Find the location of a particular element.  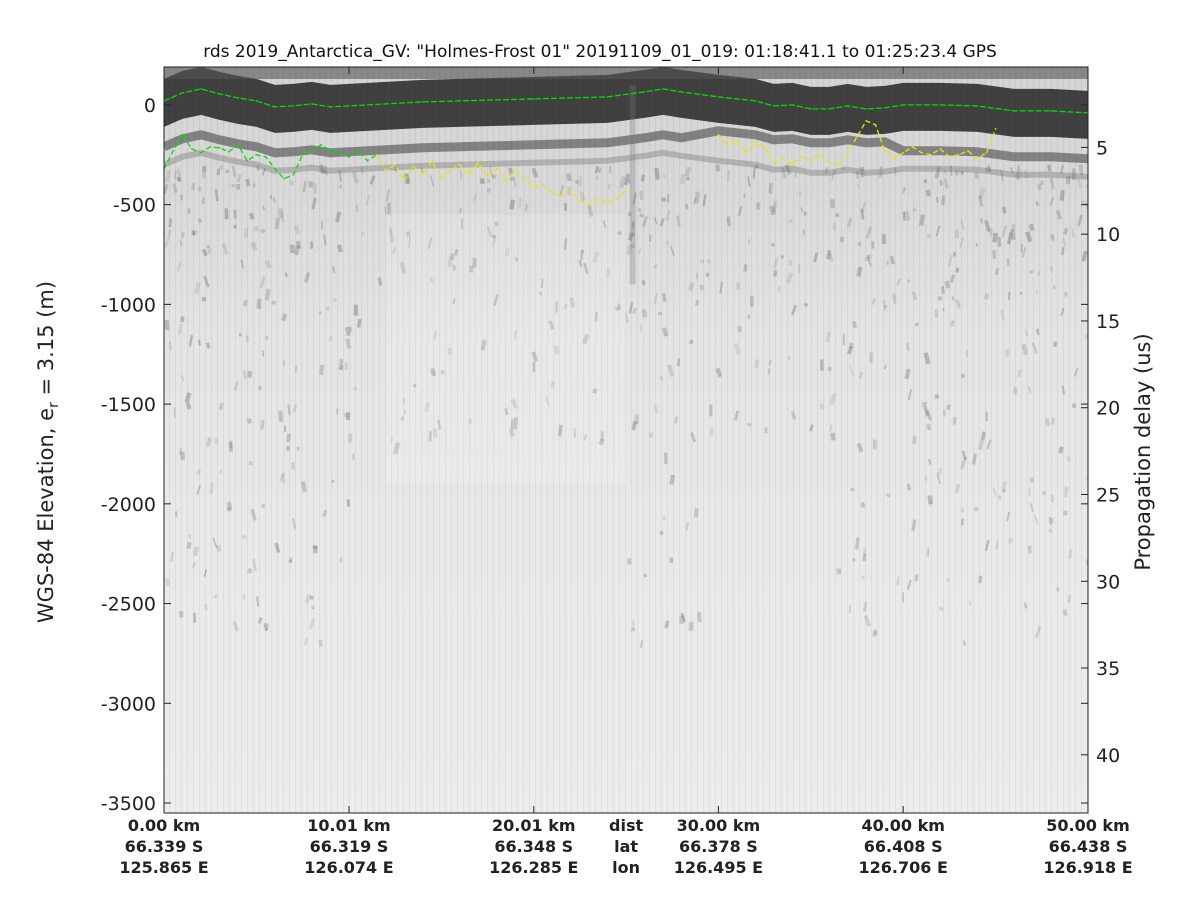

x-tick-label-lat: 66.348 S is located at coordinates (533, 846).